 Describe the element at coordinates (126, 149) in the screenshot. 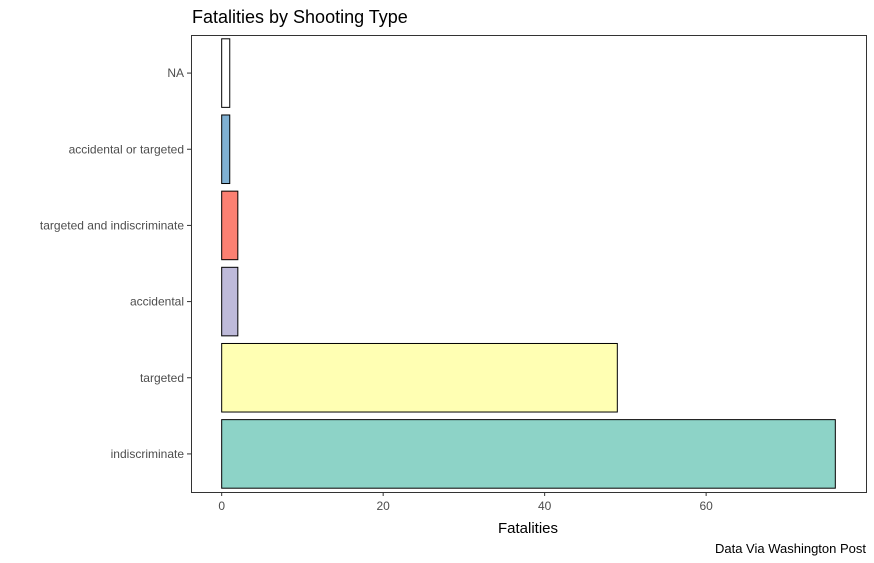

I see `y-tick-label: accidental or targeted` at that location.